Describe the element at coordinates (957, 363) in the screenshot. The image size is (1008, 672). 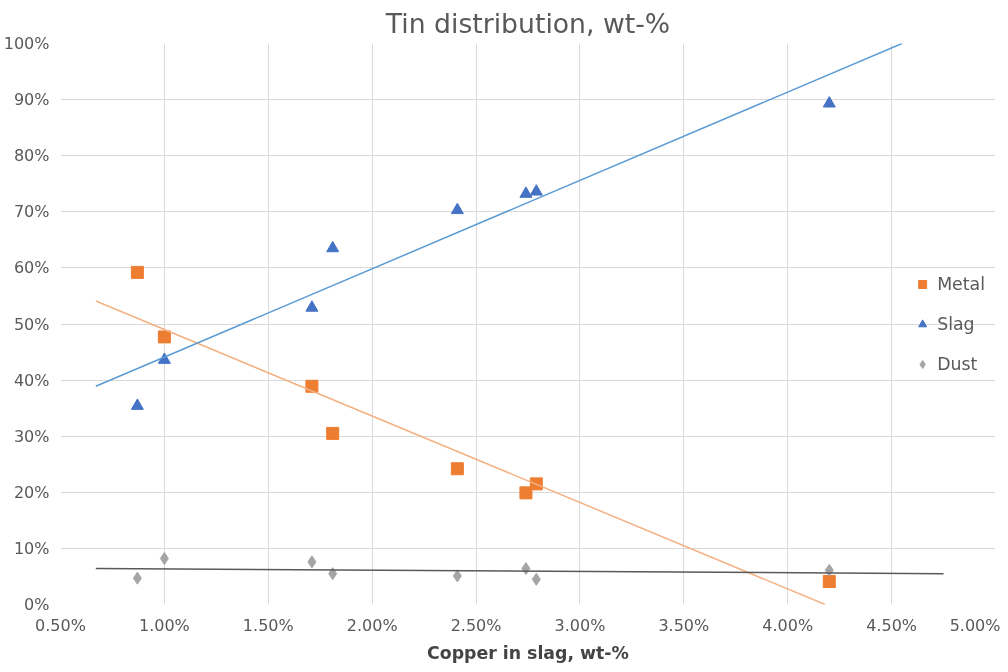
I see `legend-label: Dust` at that location.